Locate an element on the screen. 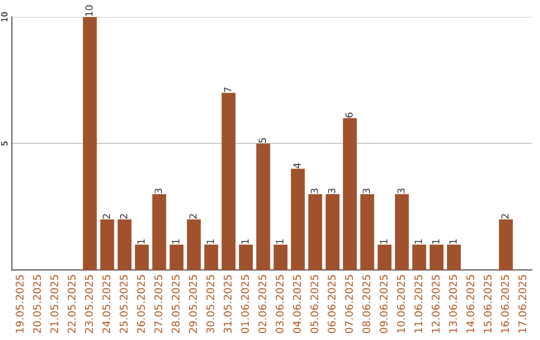  x-tick-label: 10.06.2025 is located at coordinates (401, 304).